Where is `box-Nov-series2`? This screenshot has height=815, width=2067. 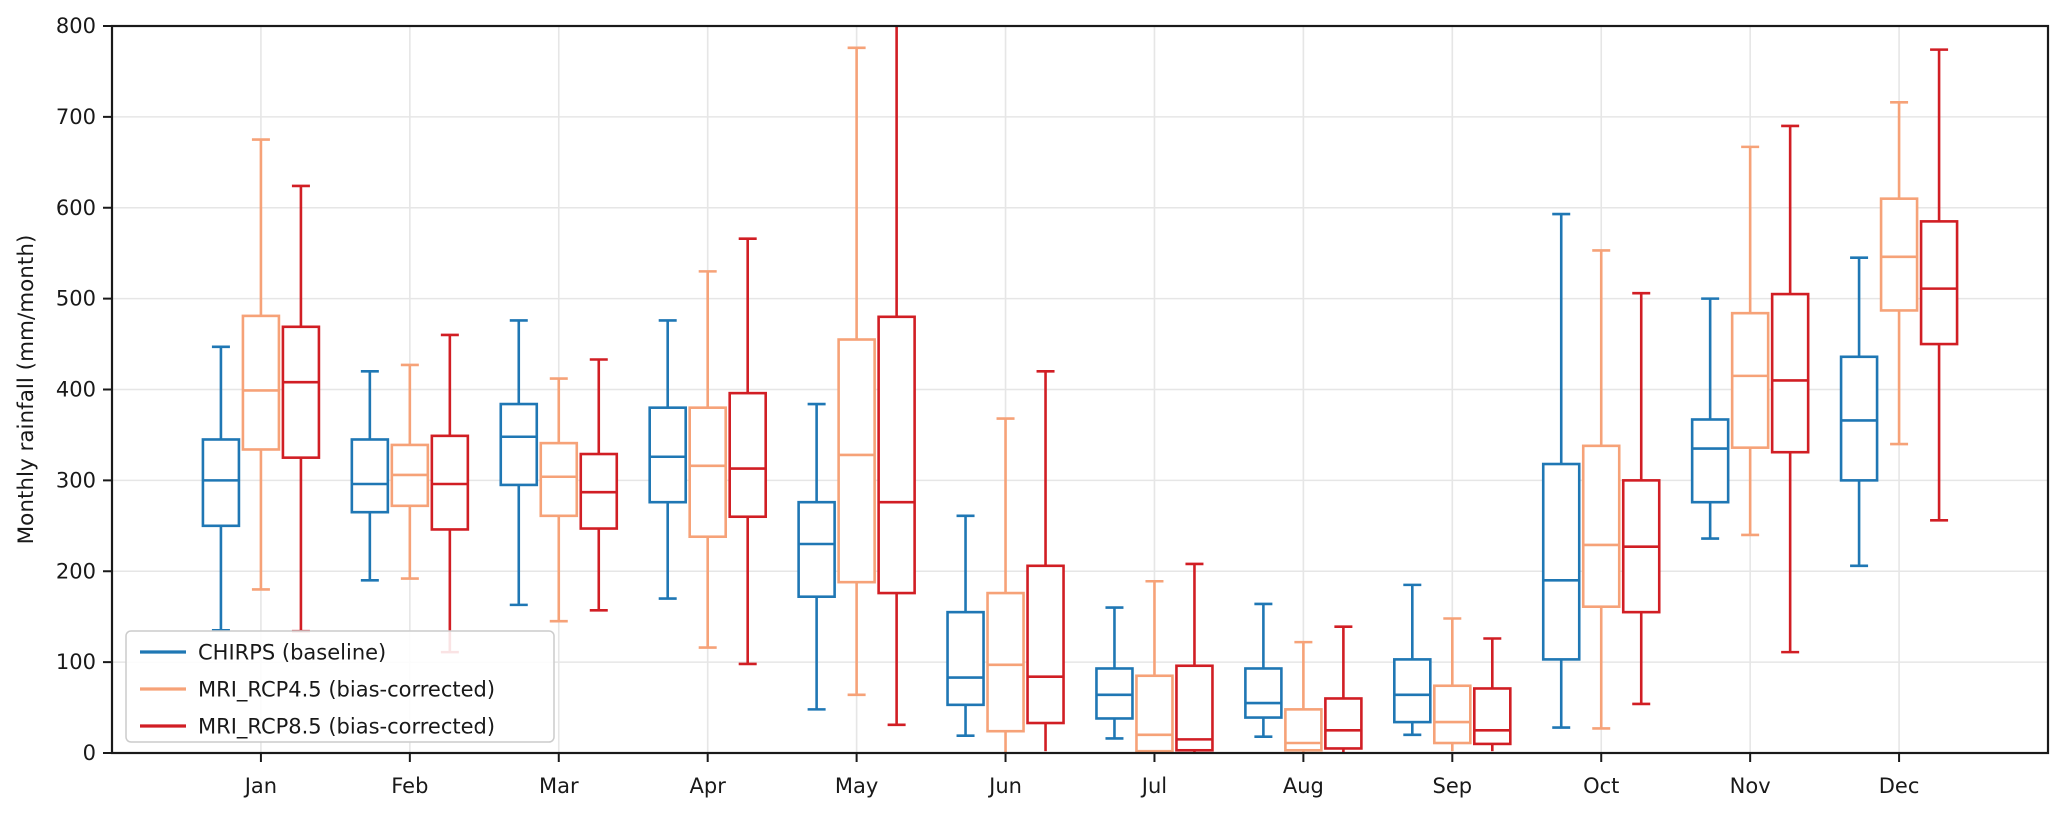
box-Nov-series2 is located at coordinates (1750, 341).